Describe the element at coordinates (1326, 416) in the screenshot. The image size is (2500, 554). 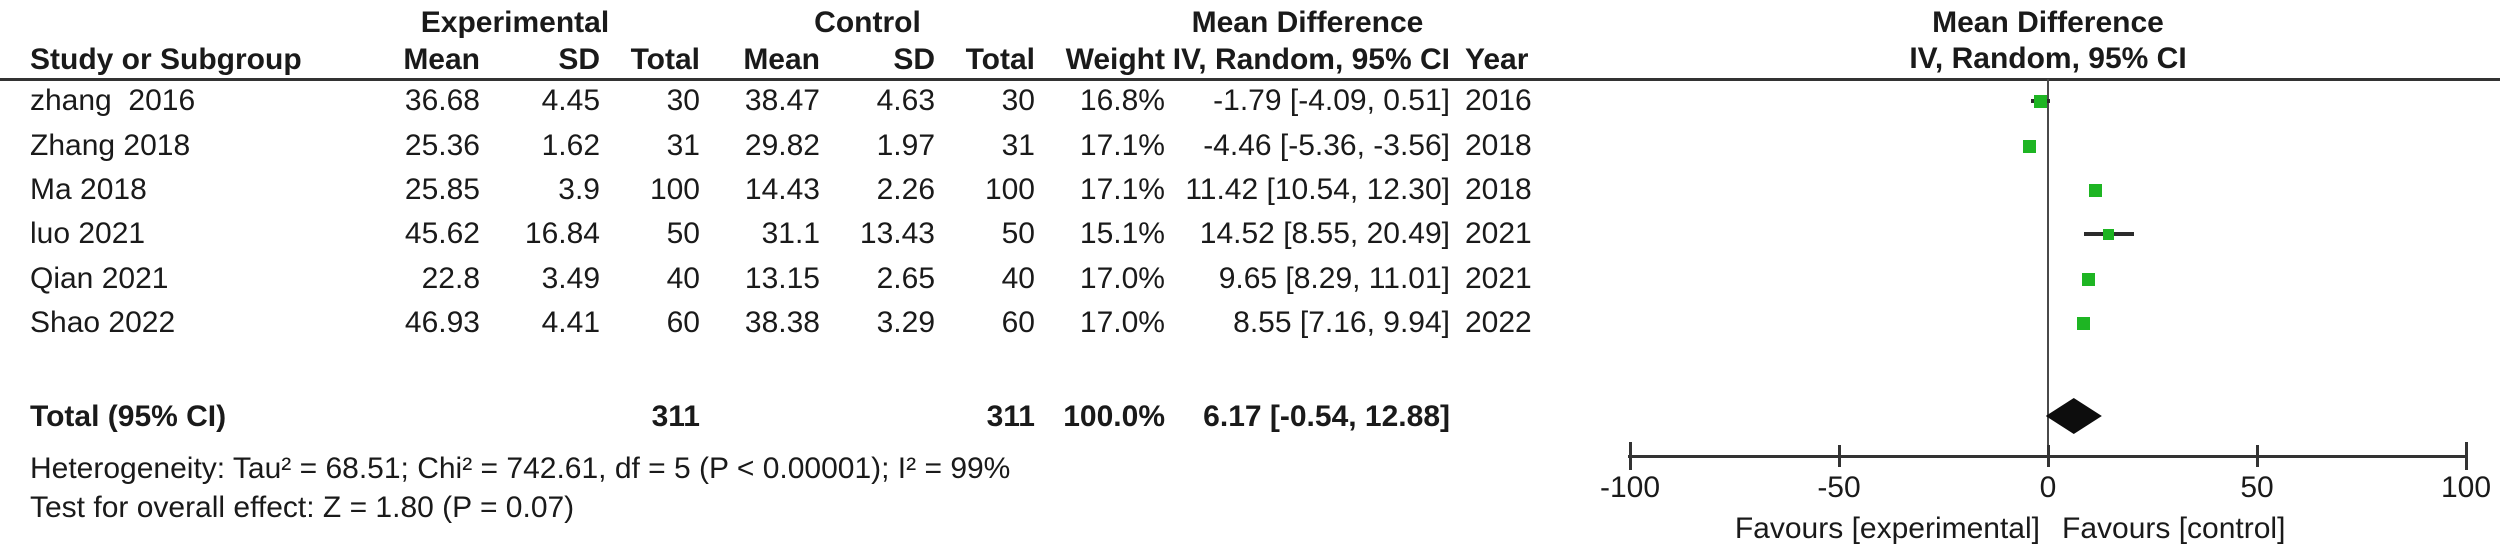
I see `total-ci: 6.17 [-0.54, 12.88]` at that location.